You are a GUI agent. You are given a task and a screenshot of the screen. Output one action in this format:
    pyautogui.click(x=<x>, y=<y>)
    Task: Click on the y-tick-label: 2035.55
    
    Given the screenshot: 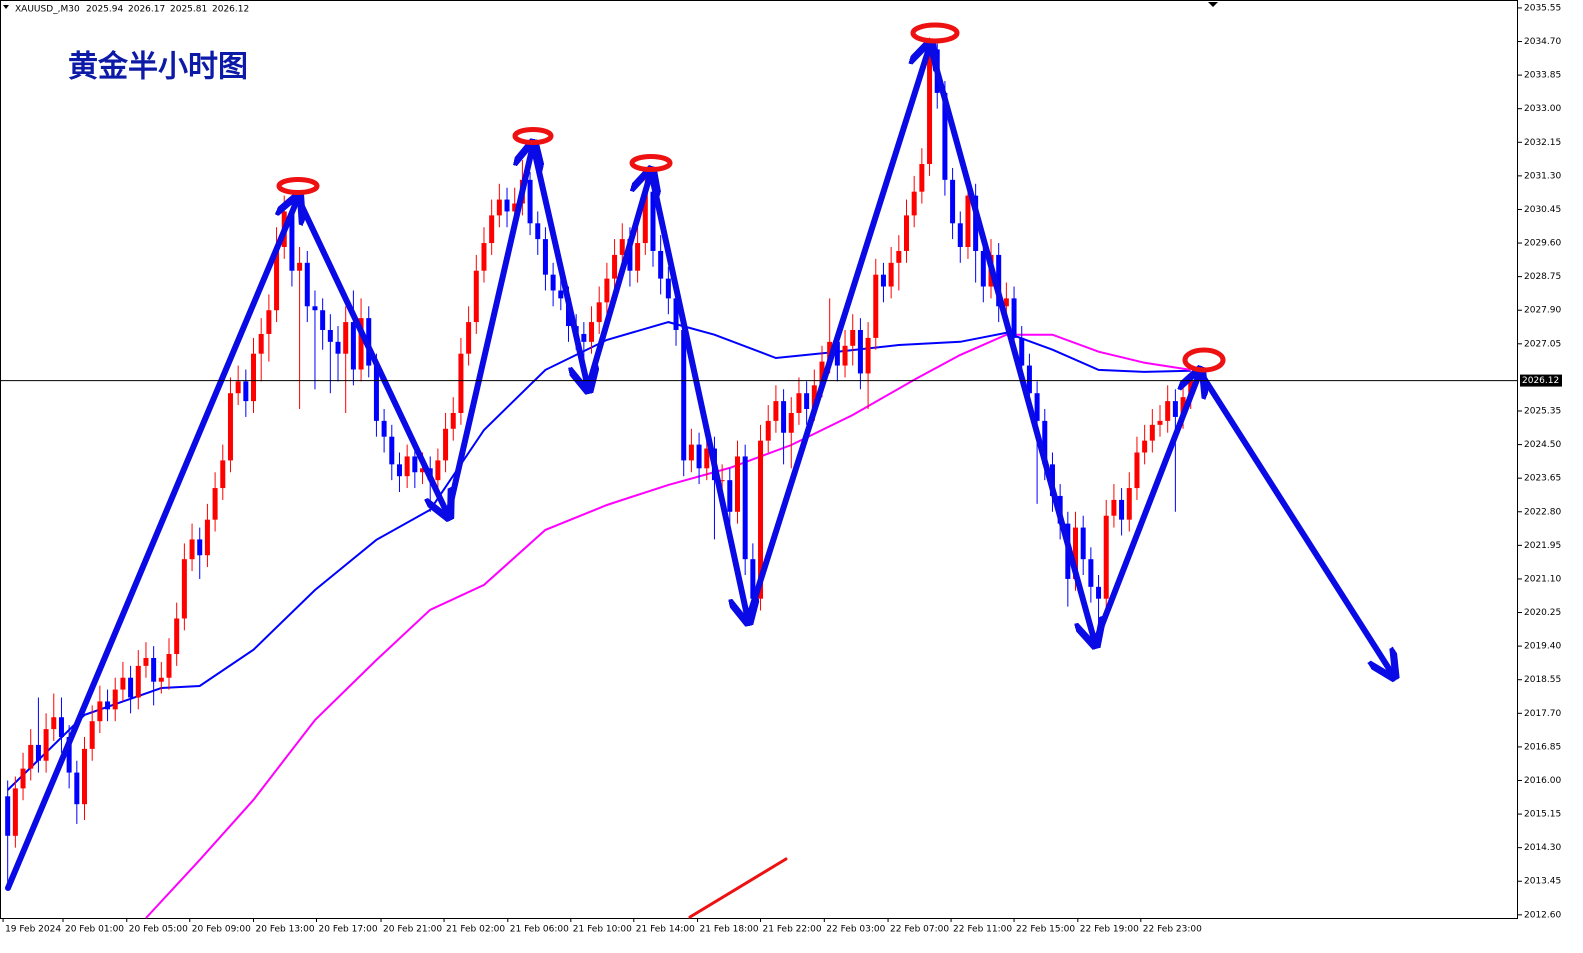 What is the action you would take?
    pyautogui.click(x=1542, y=8)
    